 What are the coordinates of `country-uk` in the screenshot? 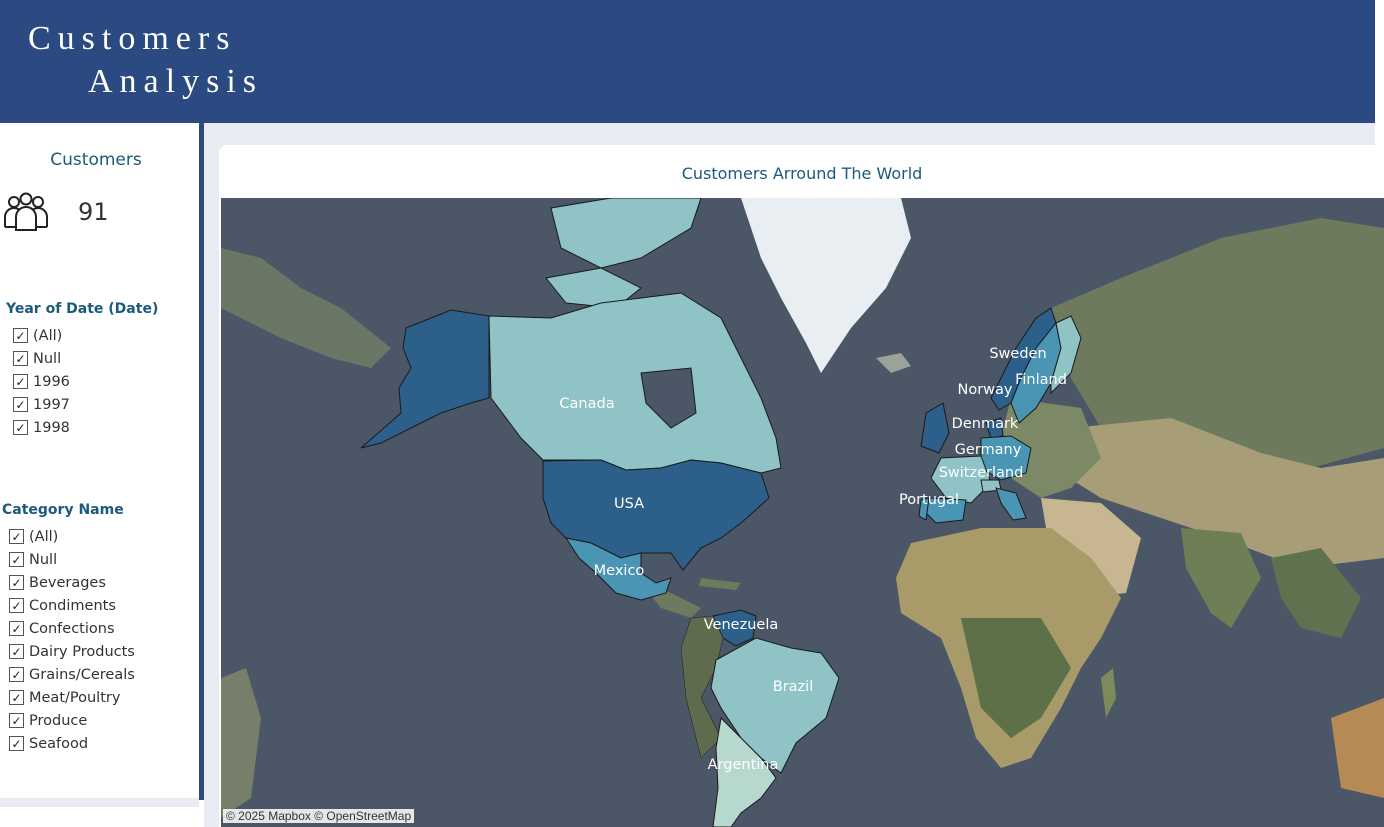 It's located at (935, 428).